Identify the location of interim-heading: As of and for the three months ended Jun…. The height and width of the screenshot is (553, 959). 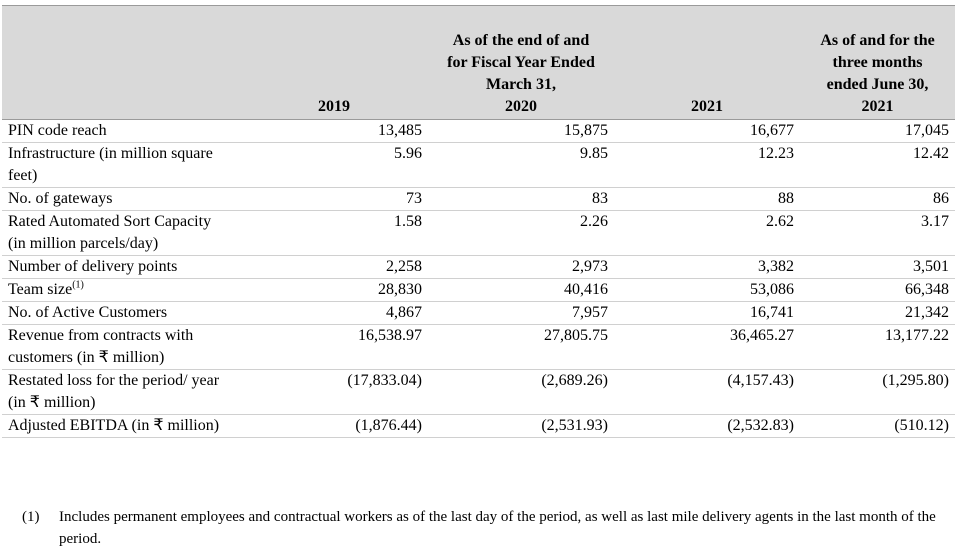
(877, 73).